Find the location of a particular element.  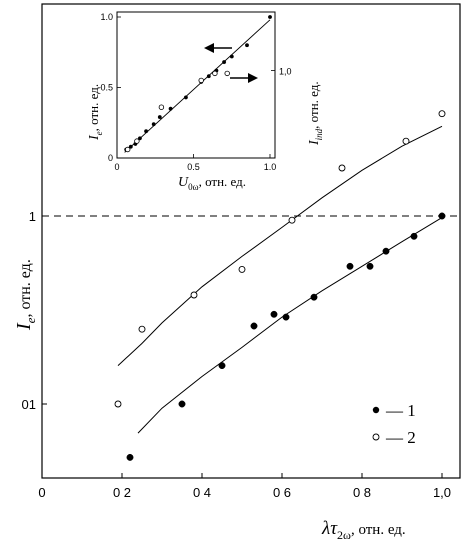

inset-y-right-unit: , отн. ед. is located at coordinates (313, 104).